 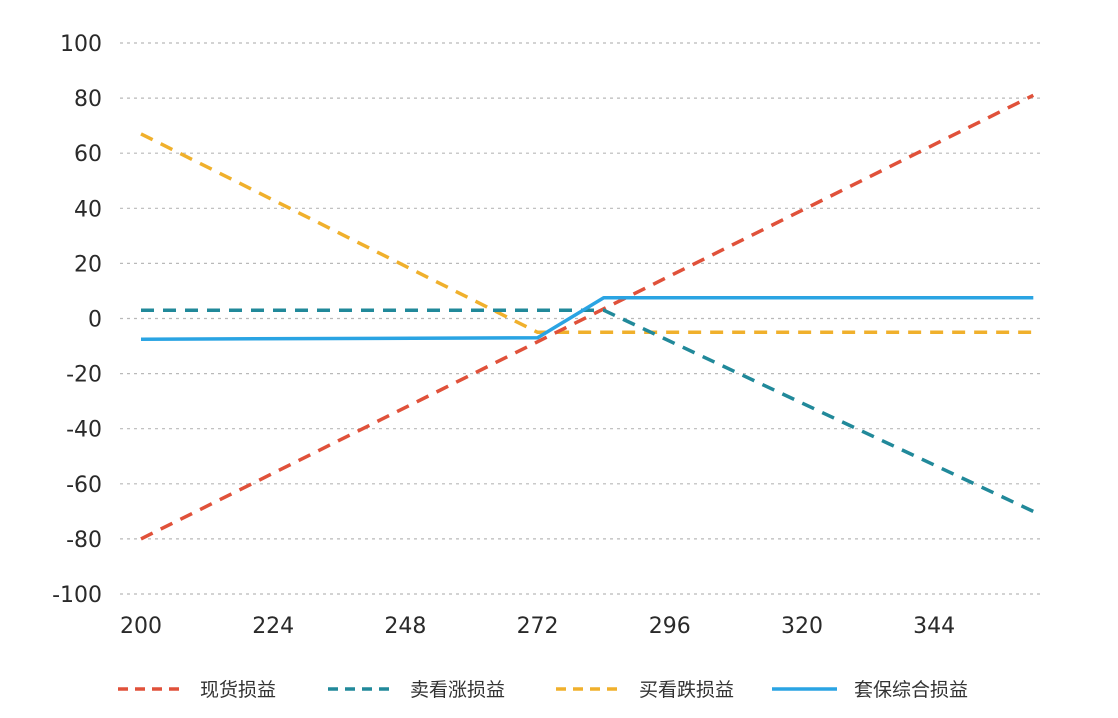 What do you see at coordinates (457, 690) in the screenshot?
I see `legend-label-2: 卖看涨损益` at bounding box center [457, 690].